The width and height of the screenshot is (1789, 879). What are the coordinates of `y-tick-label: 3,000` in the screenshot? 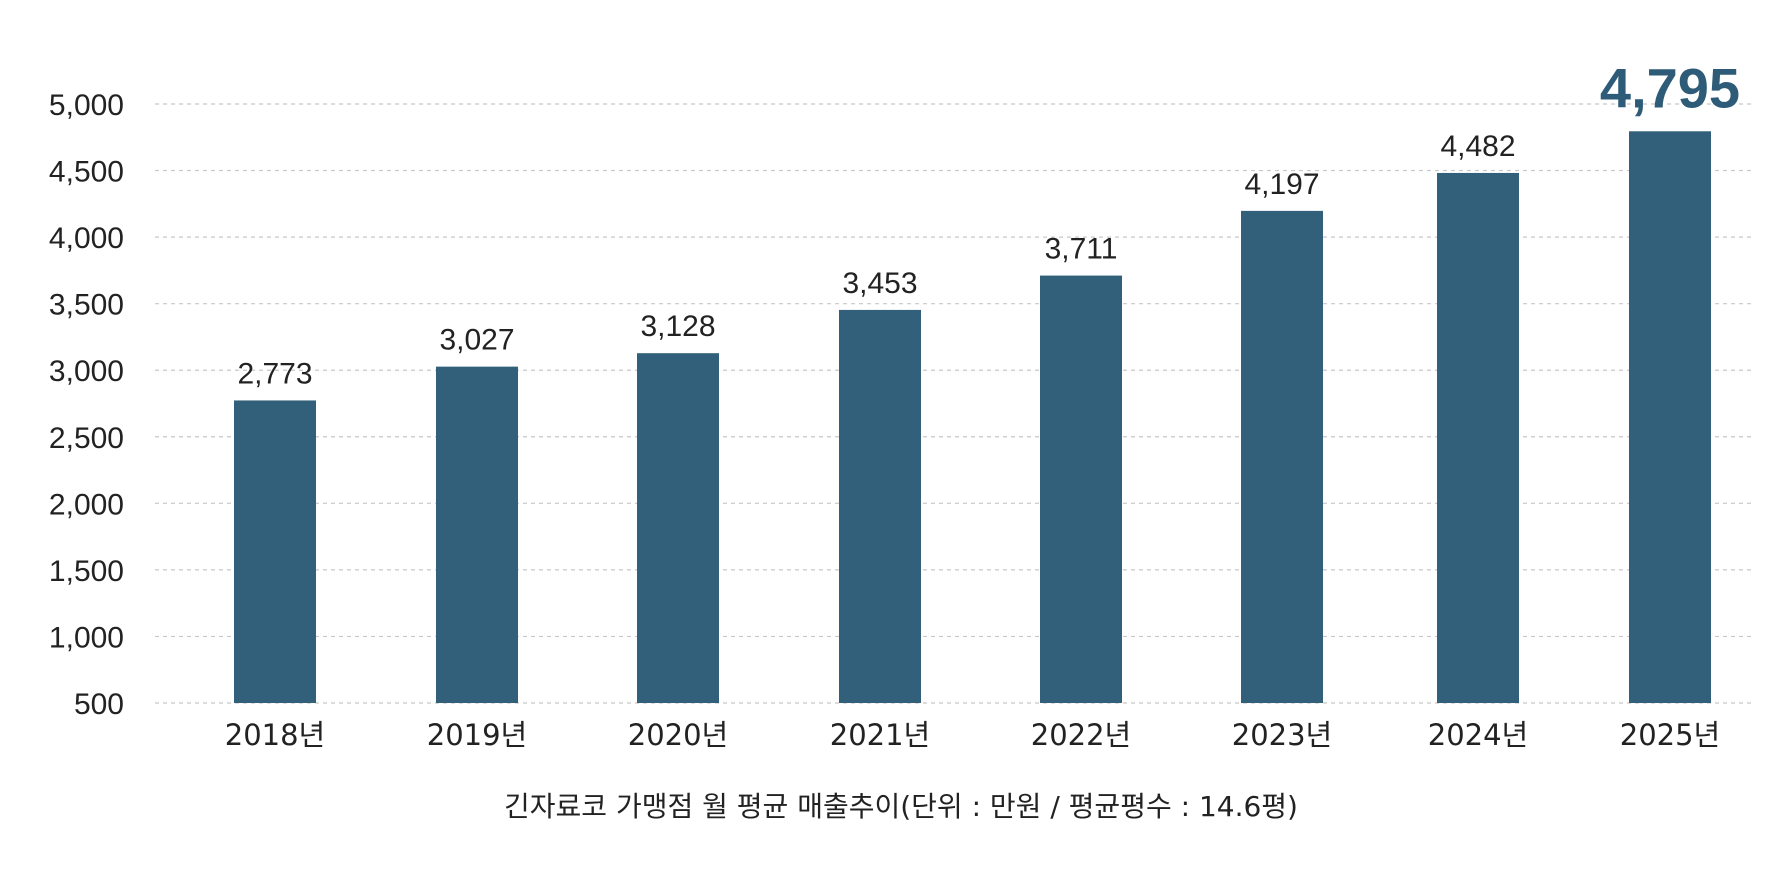 It's located at (86, 371).